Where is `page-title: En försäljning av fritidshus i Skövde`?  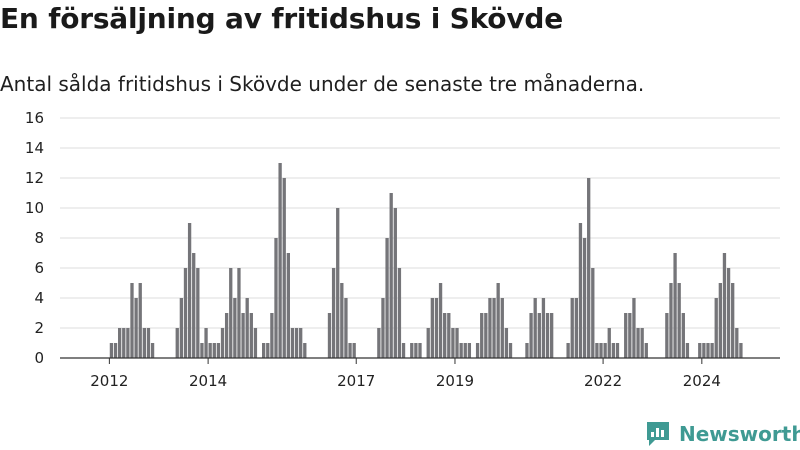 page-title: En försäljning av fritidshus i Skövde is located at coordinates (282, 18).